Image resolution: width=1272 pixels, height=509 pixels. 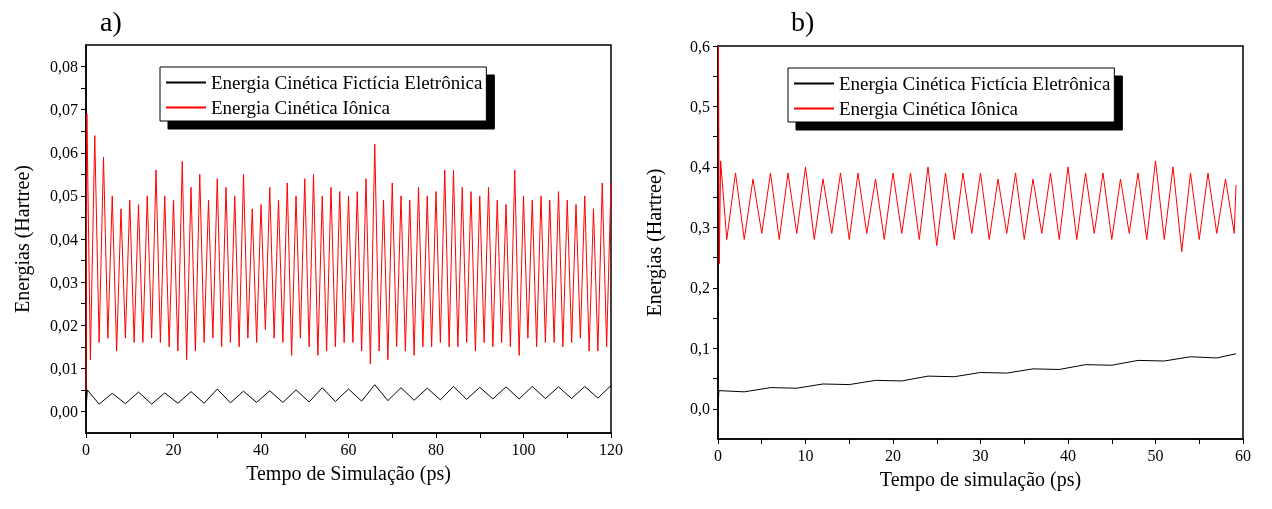 I want to click on y-tick-label: 0,01, so click(x=64, y=368).